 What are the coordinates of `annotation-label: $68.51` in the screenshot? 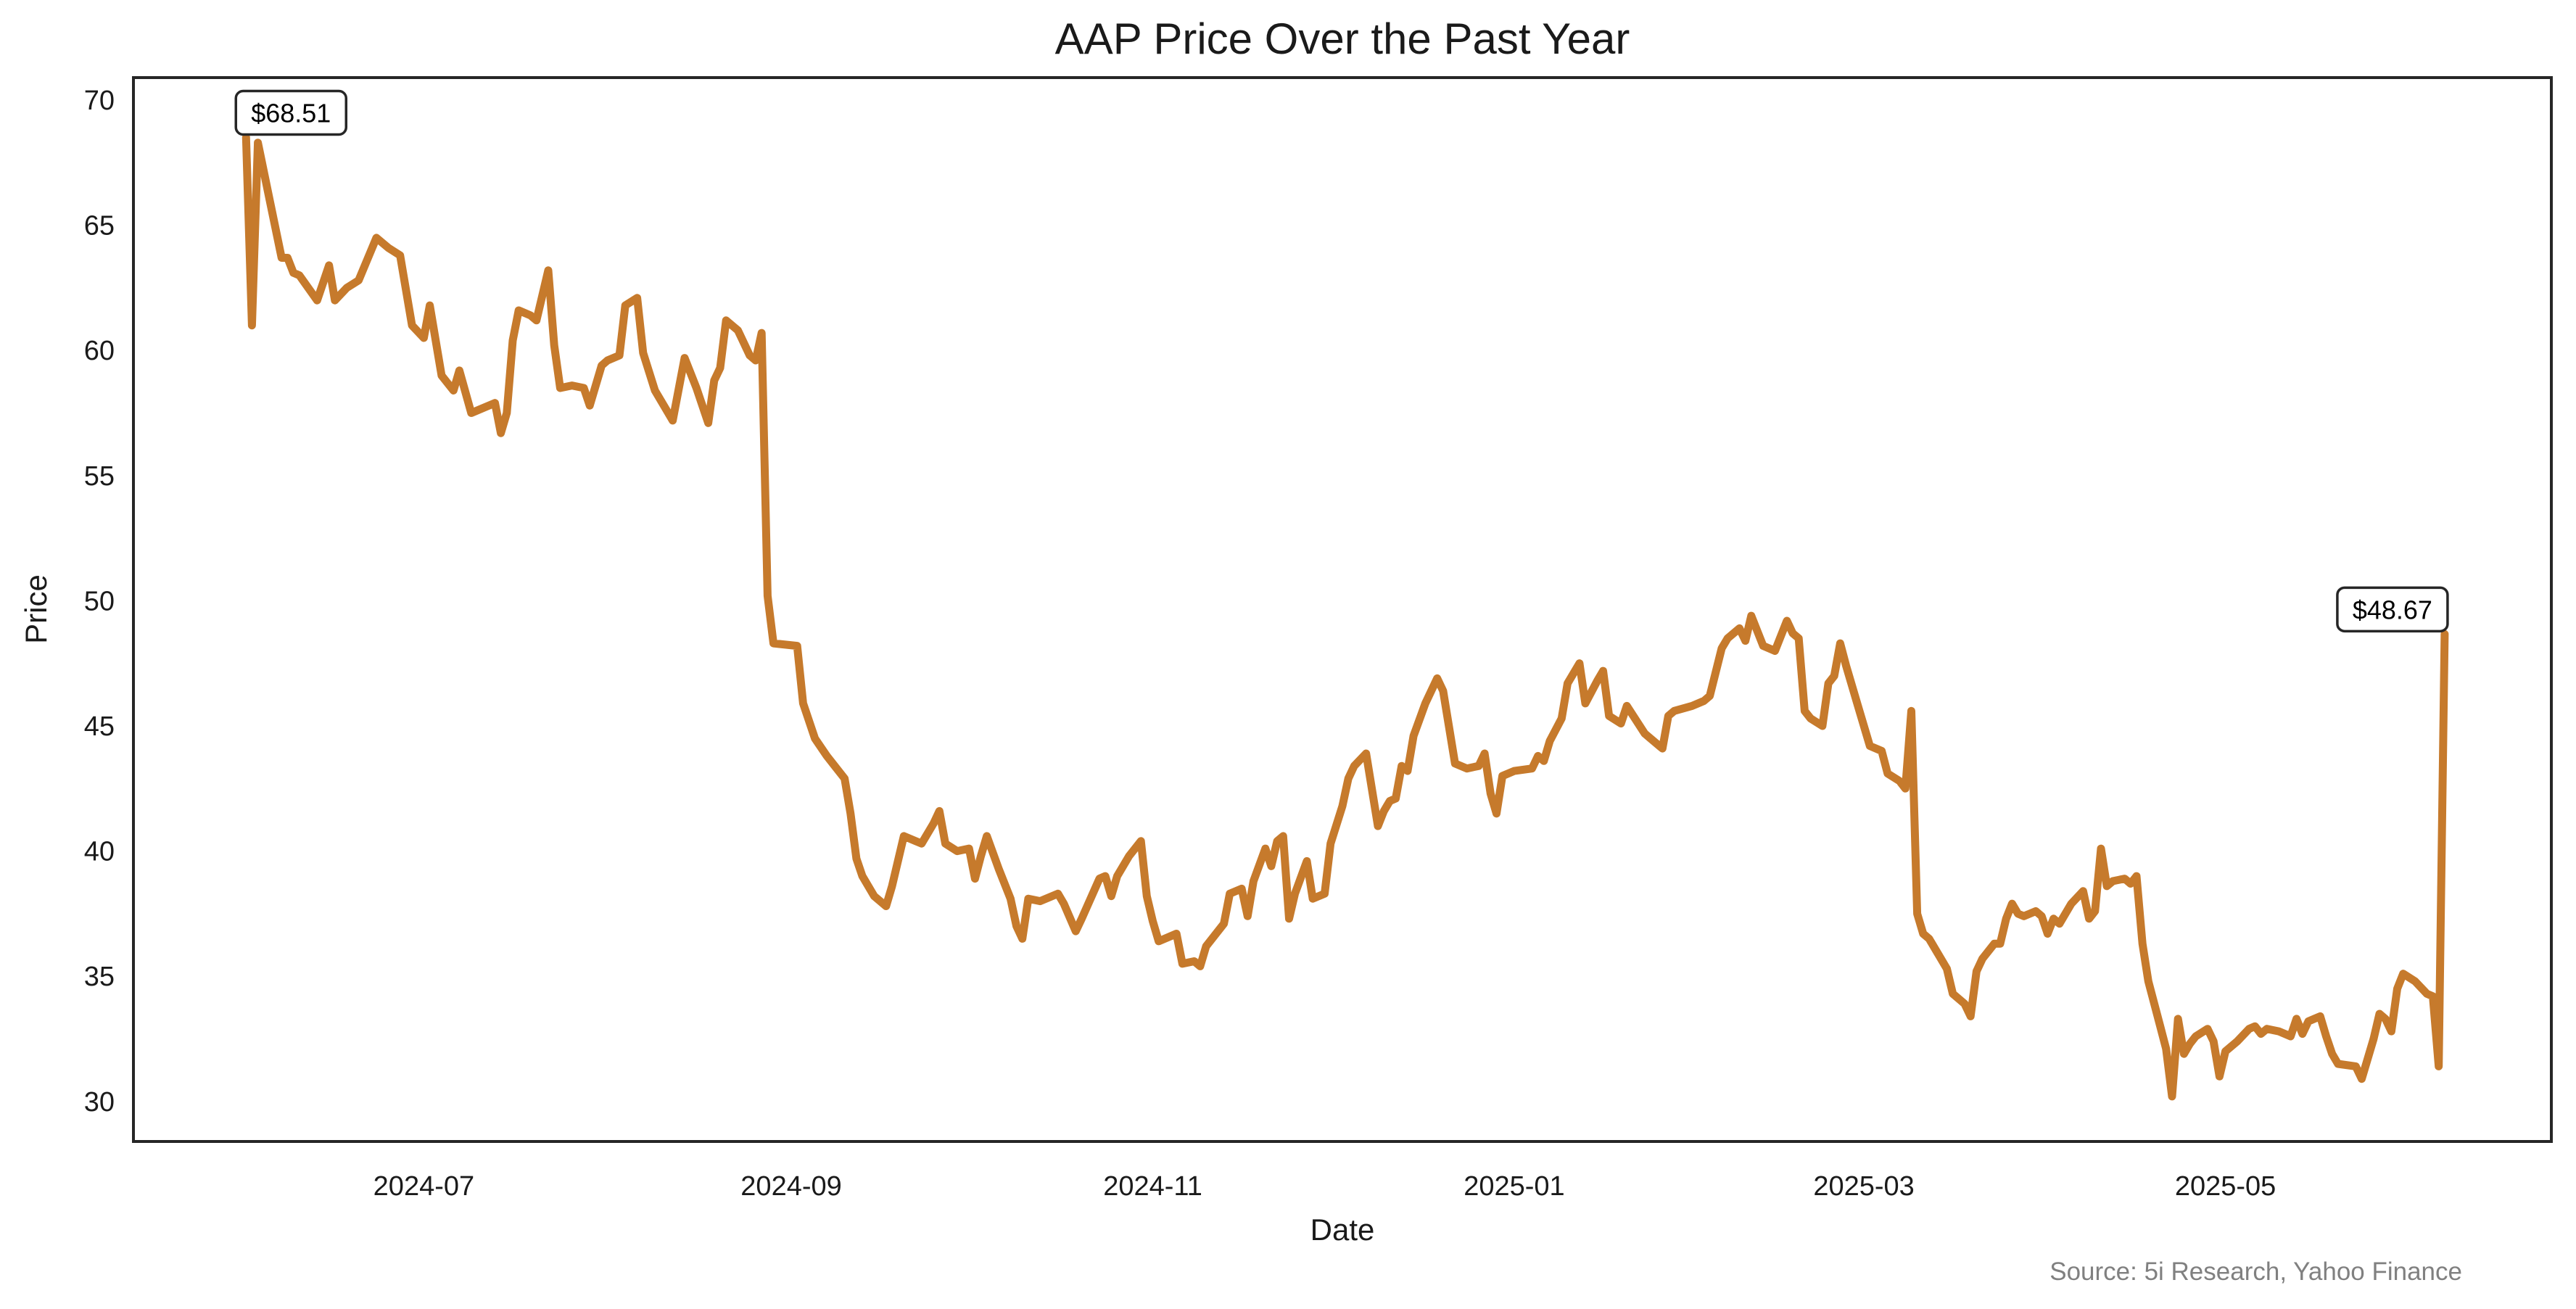 It's located at (291, 113).